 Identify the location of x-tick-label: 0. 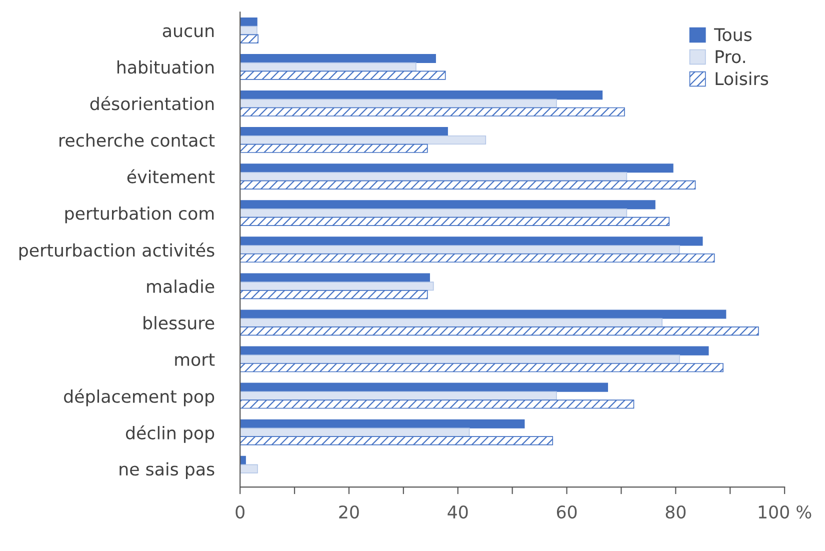
(240, 512).